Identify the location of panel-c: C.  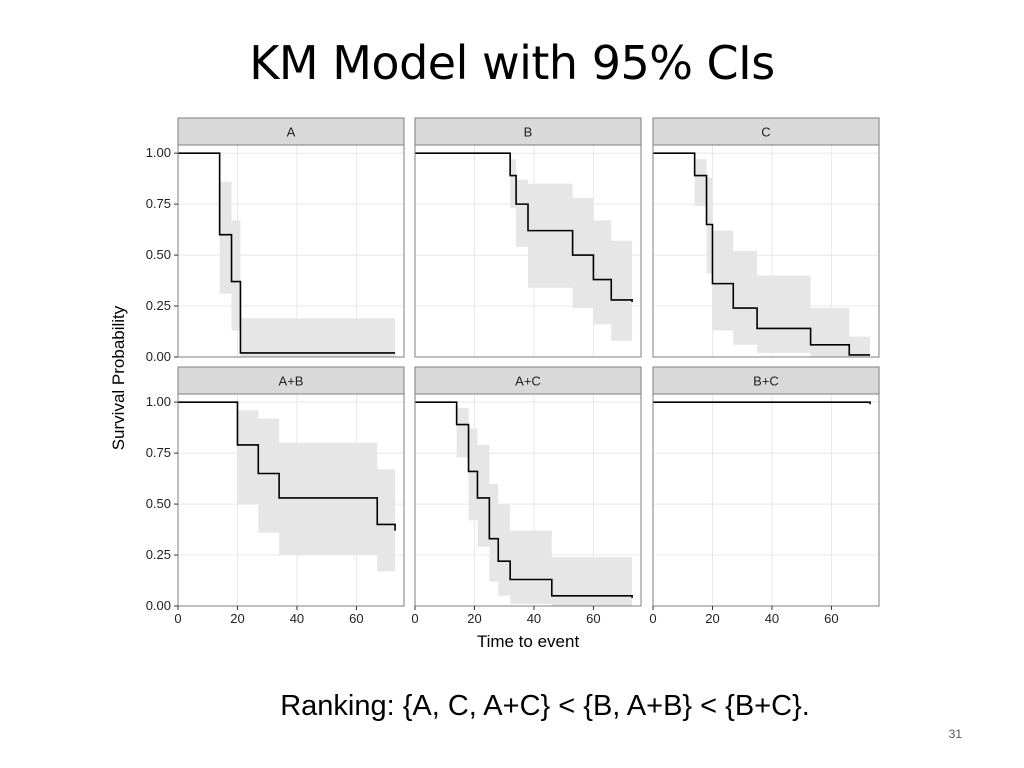
(766, 237).